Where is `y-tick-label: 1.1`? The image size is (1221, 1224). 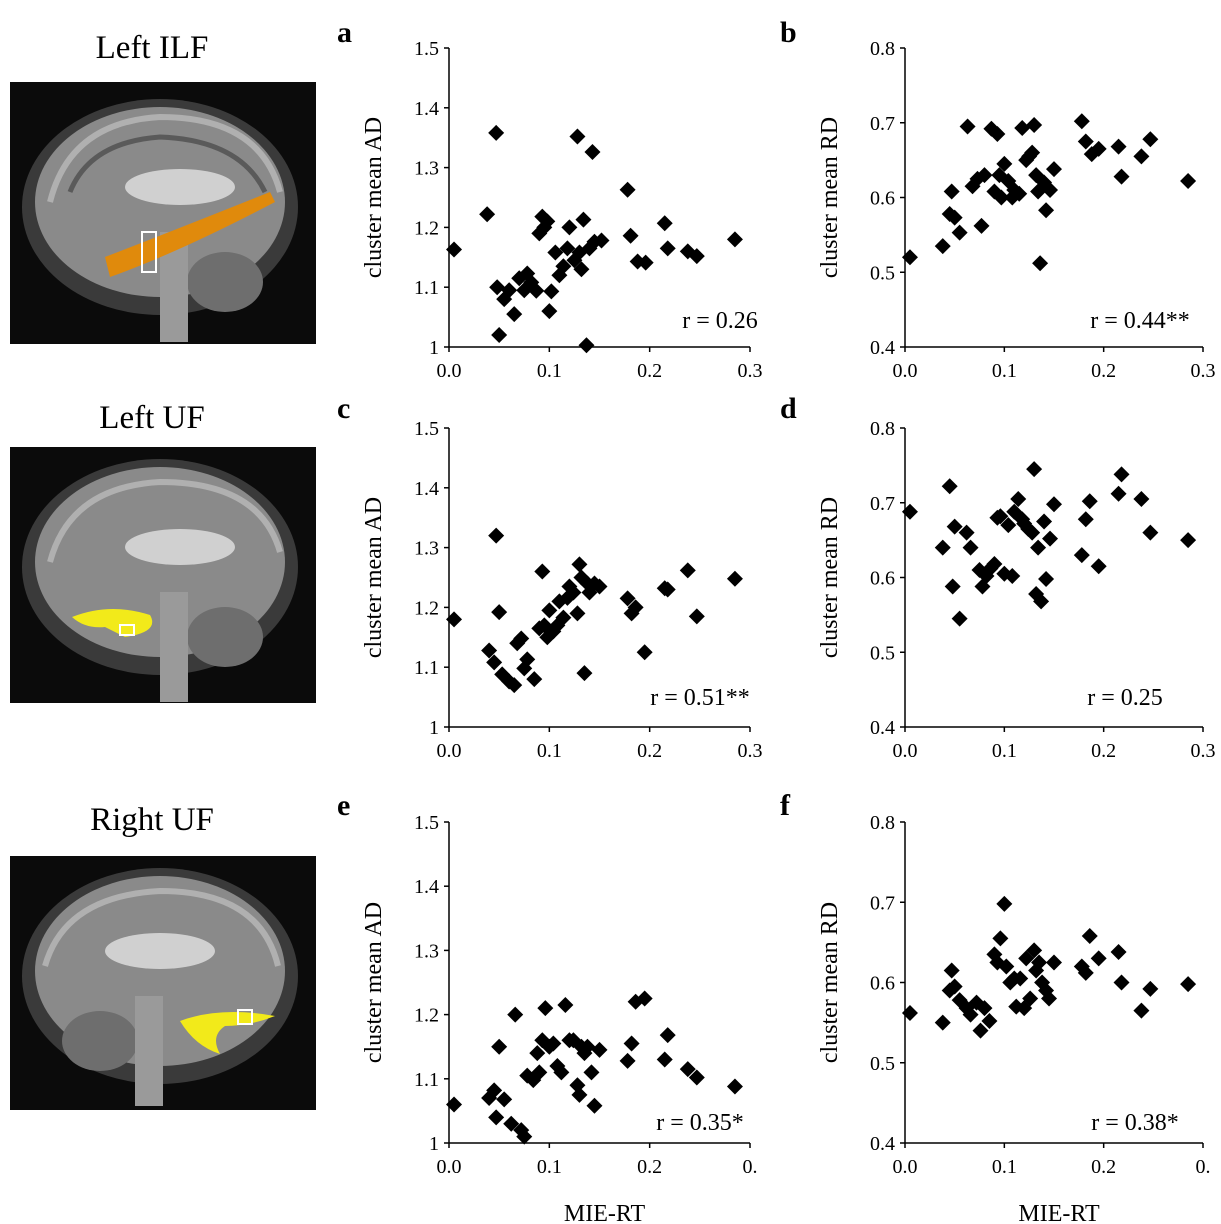 y-tick-label: 1.1 is located at coordinates (426, 1080).